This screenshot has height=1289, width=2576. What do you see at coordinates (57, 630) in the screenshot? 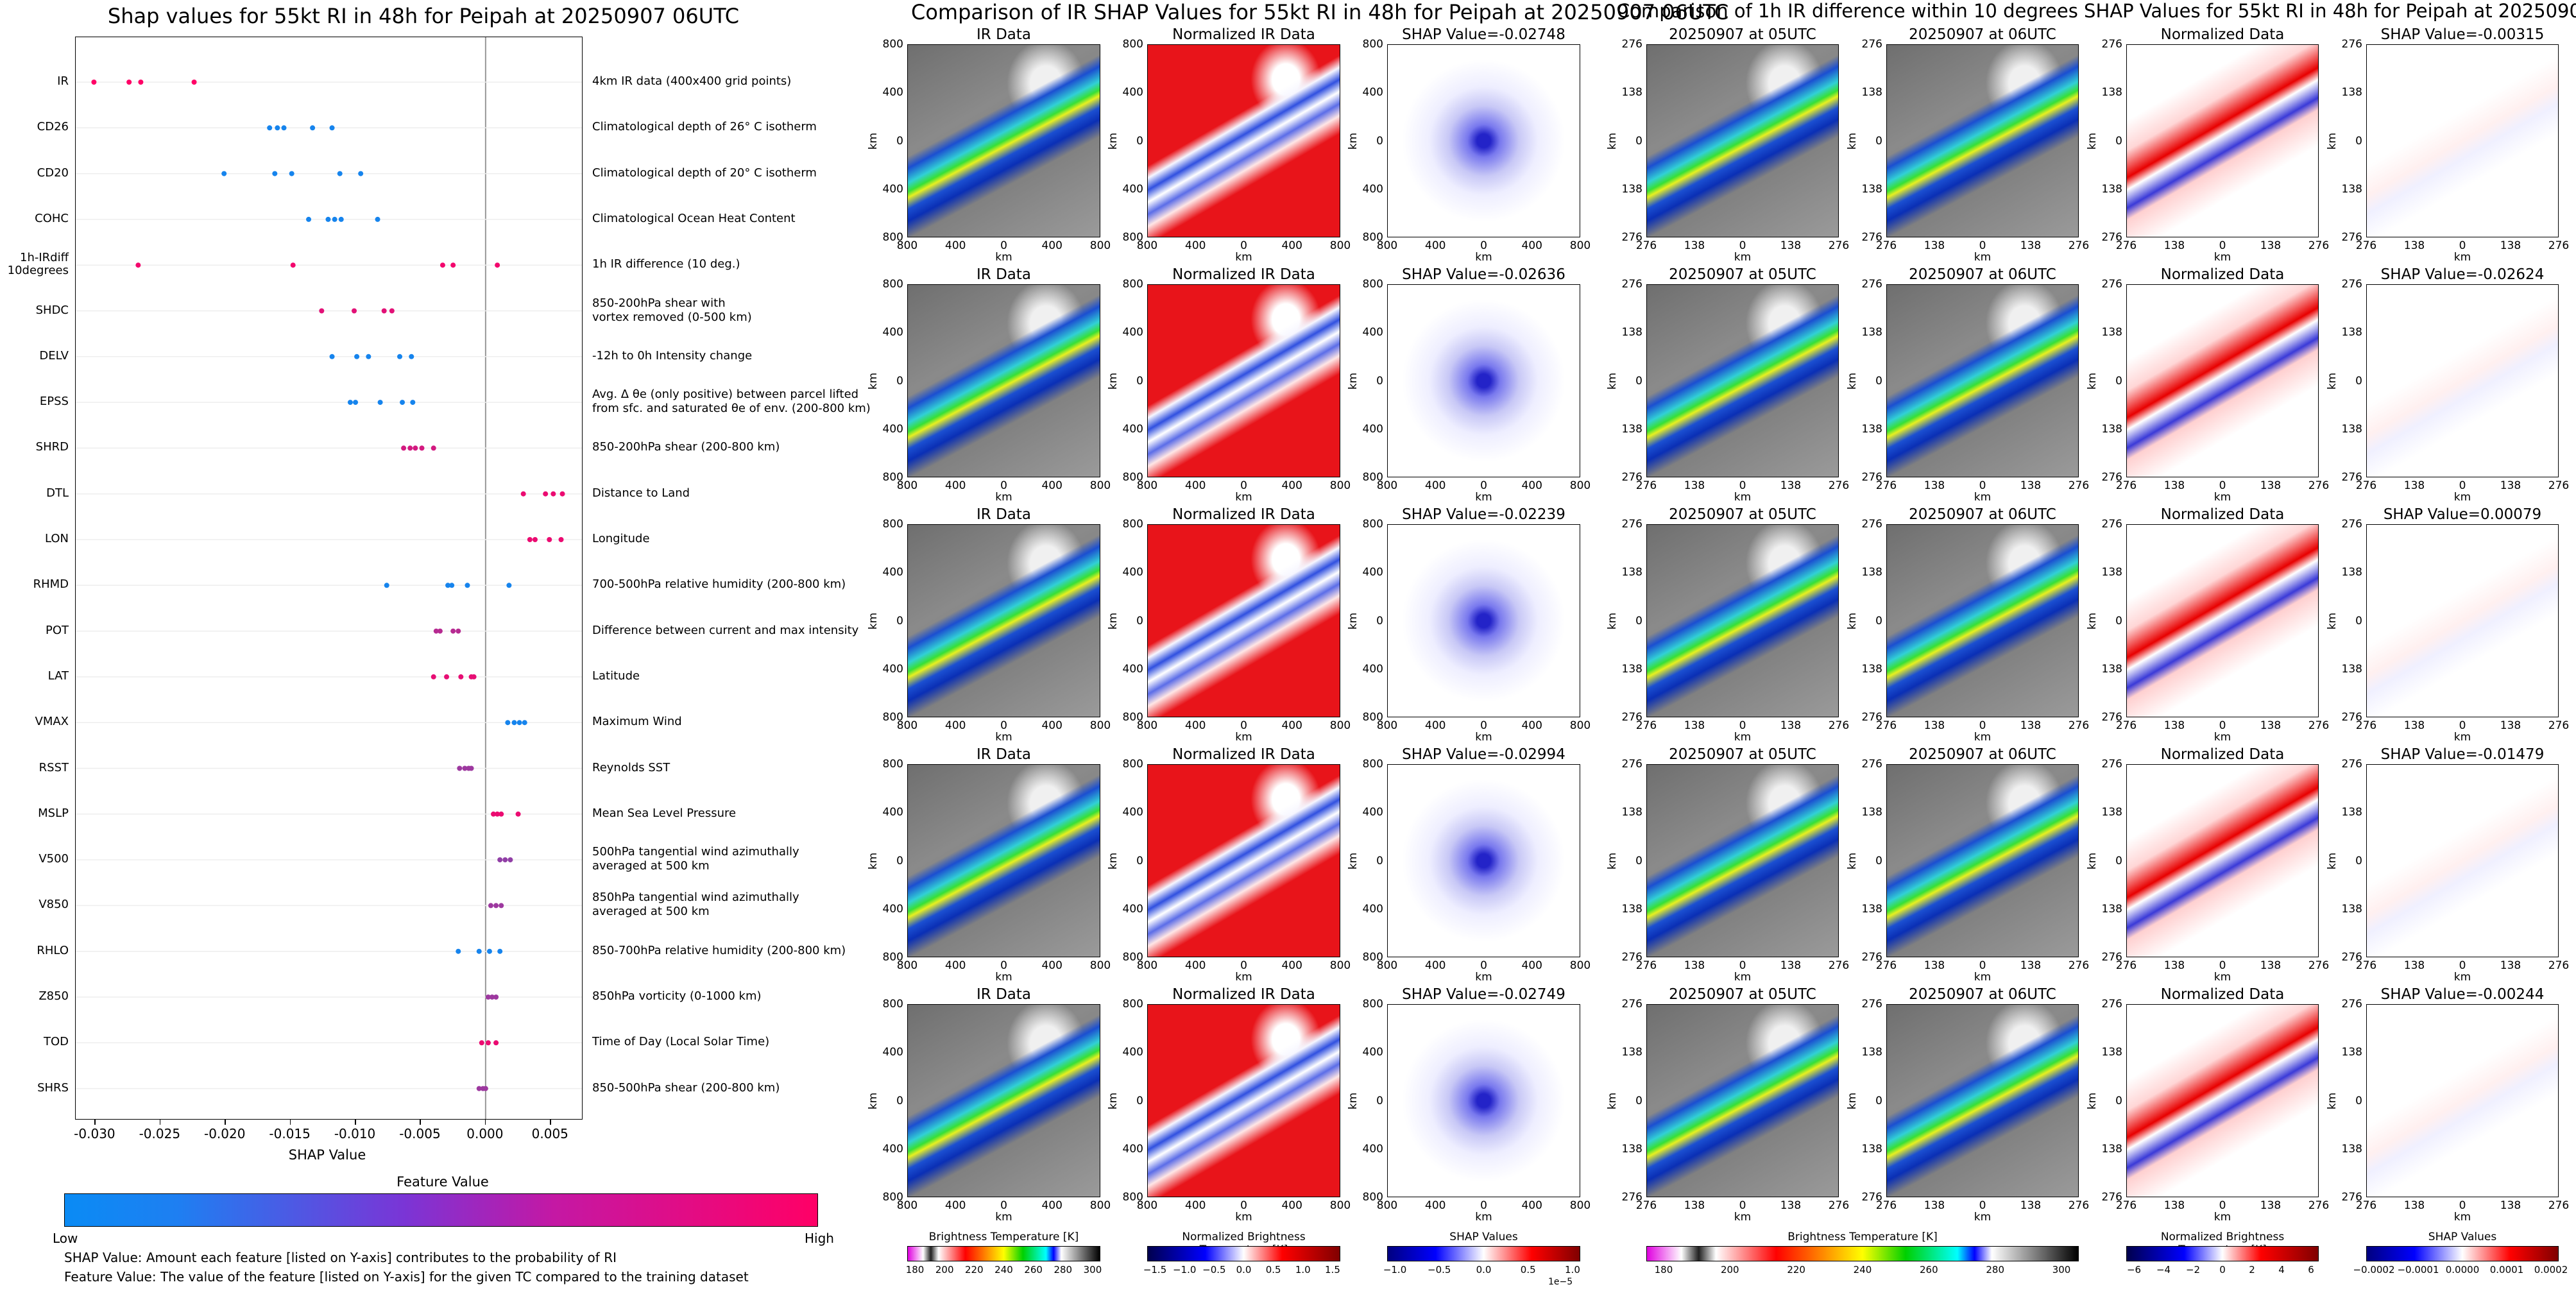
I see `feature-name: POT` at bounding box center [57, 630].